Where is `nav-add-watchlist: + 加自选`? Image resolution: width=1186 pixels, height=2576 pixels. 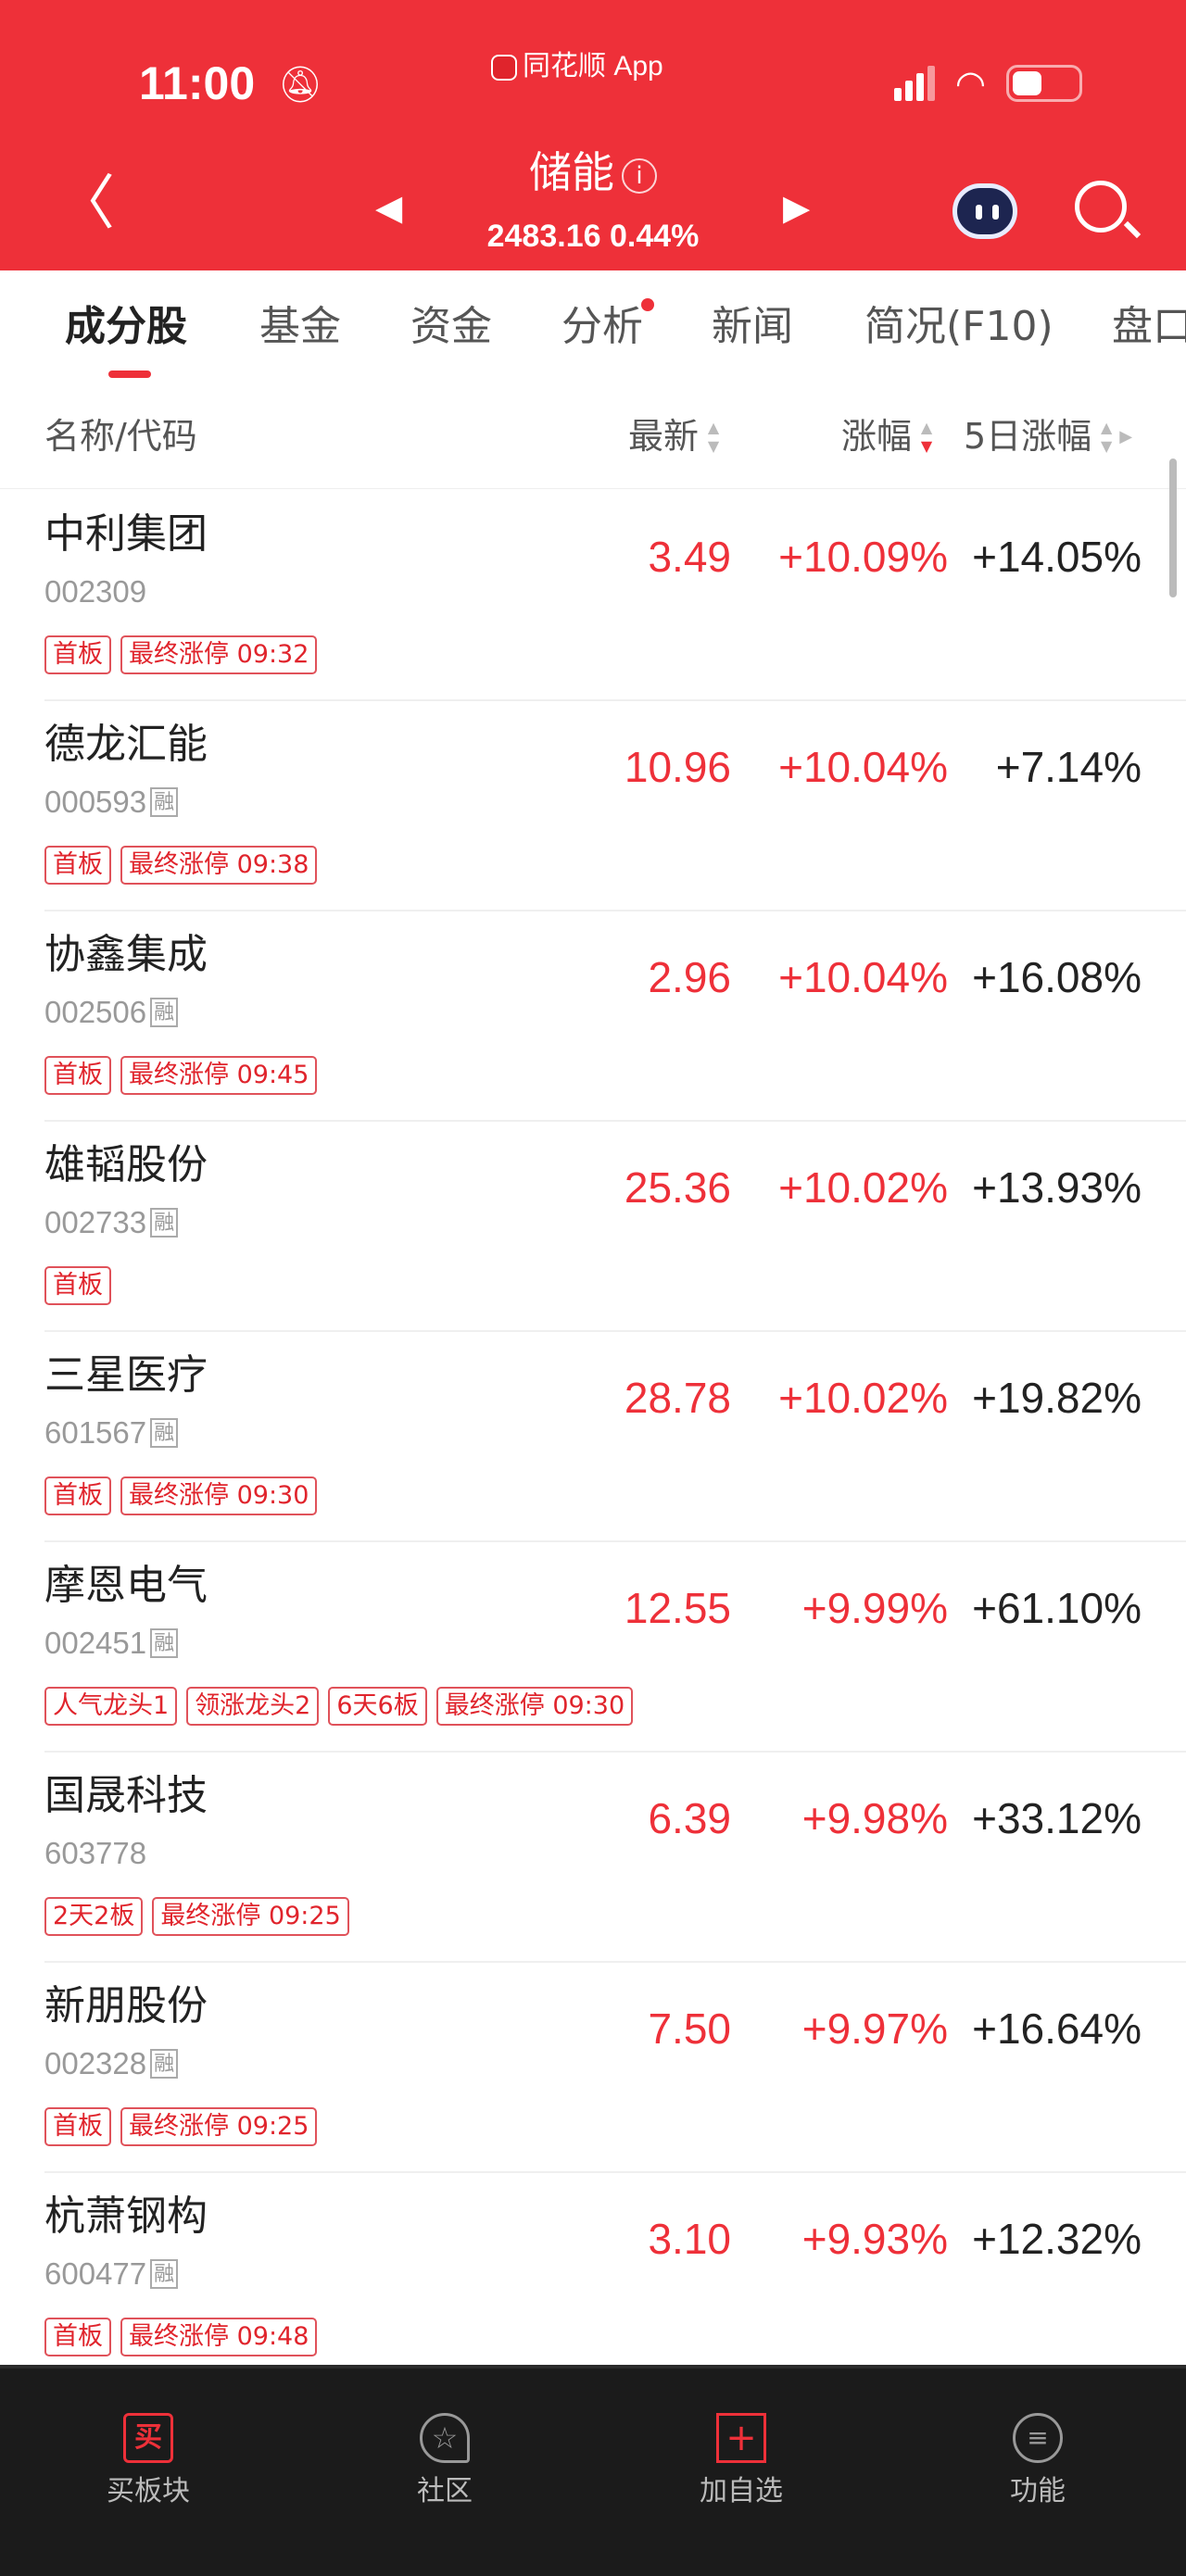
nav-add-watchlist: + 加自选 is located at coordinates (741, 2438).